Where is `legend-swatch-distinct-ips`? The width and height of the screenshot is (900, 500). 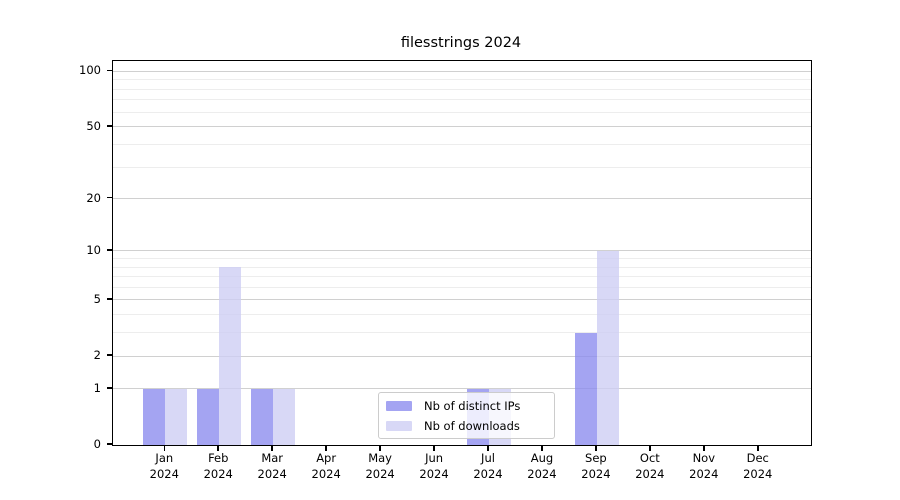 legend-swatch-distinct-ips is located at coordinates (399, 405).